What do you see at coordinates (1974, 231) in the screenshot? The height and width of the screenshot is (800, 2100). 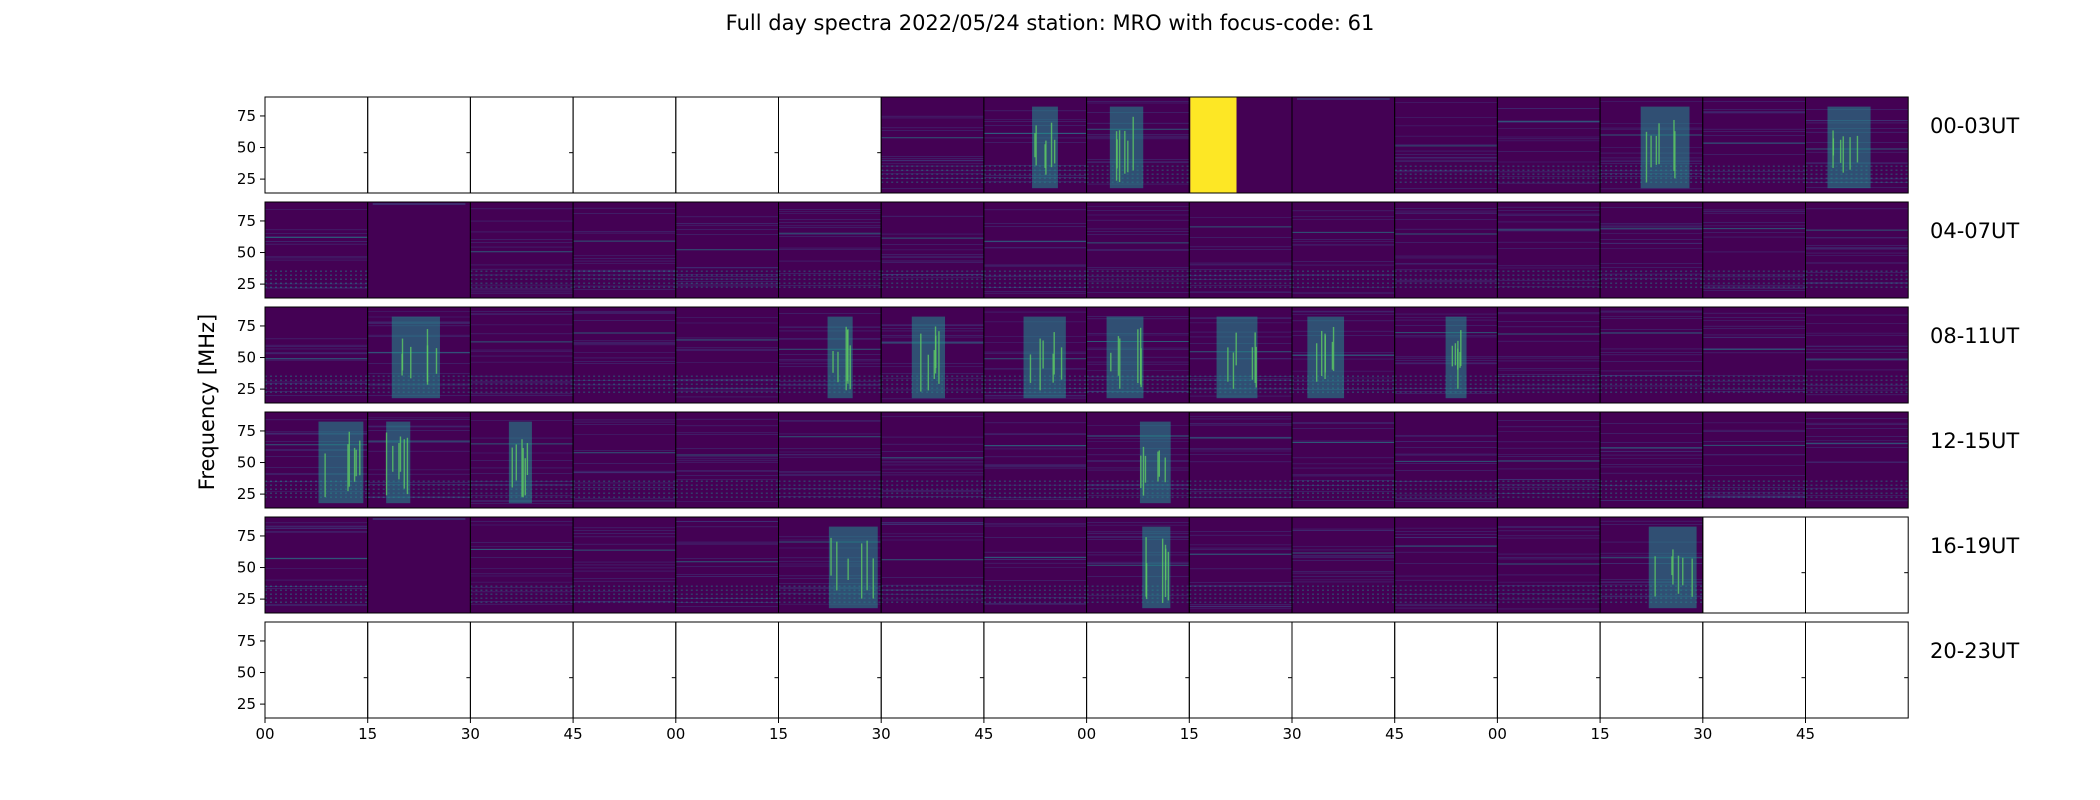 I see `row-label: 04-07UT` at bounding box center [1974, 231].